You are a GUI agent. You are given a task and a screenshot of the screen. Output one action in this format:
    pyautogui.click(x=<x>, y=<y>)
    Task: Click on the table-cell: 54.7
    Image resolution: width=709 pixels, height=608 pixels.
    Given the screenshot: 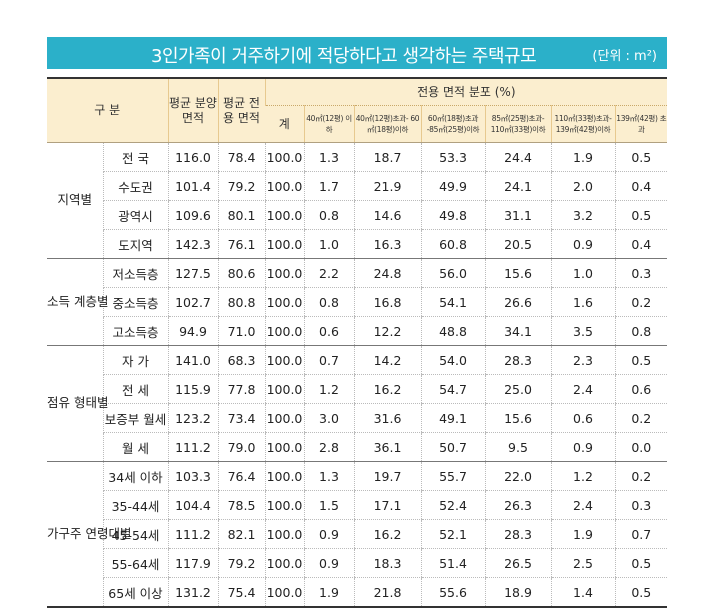 What is the action you would take?
    pyautogui.click(x=452, y=389)
    